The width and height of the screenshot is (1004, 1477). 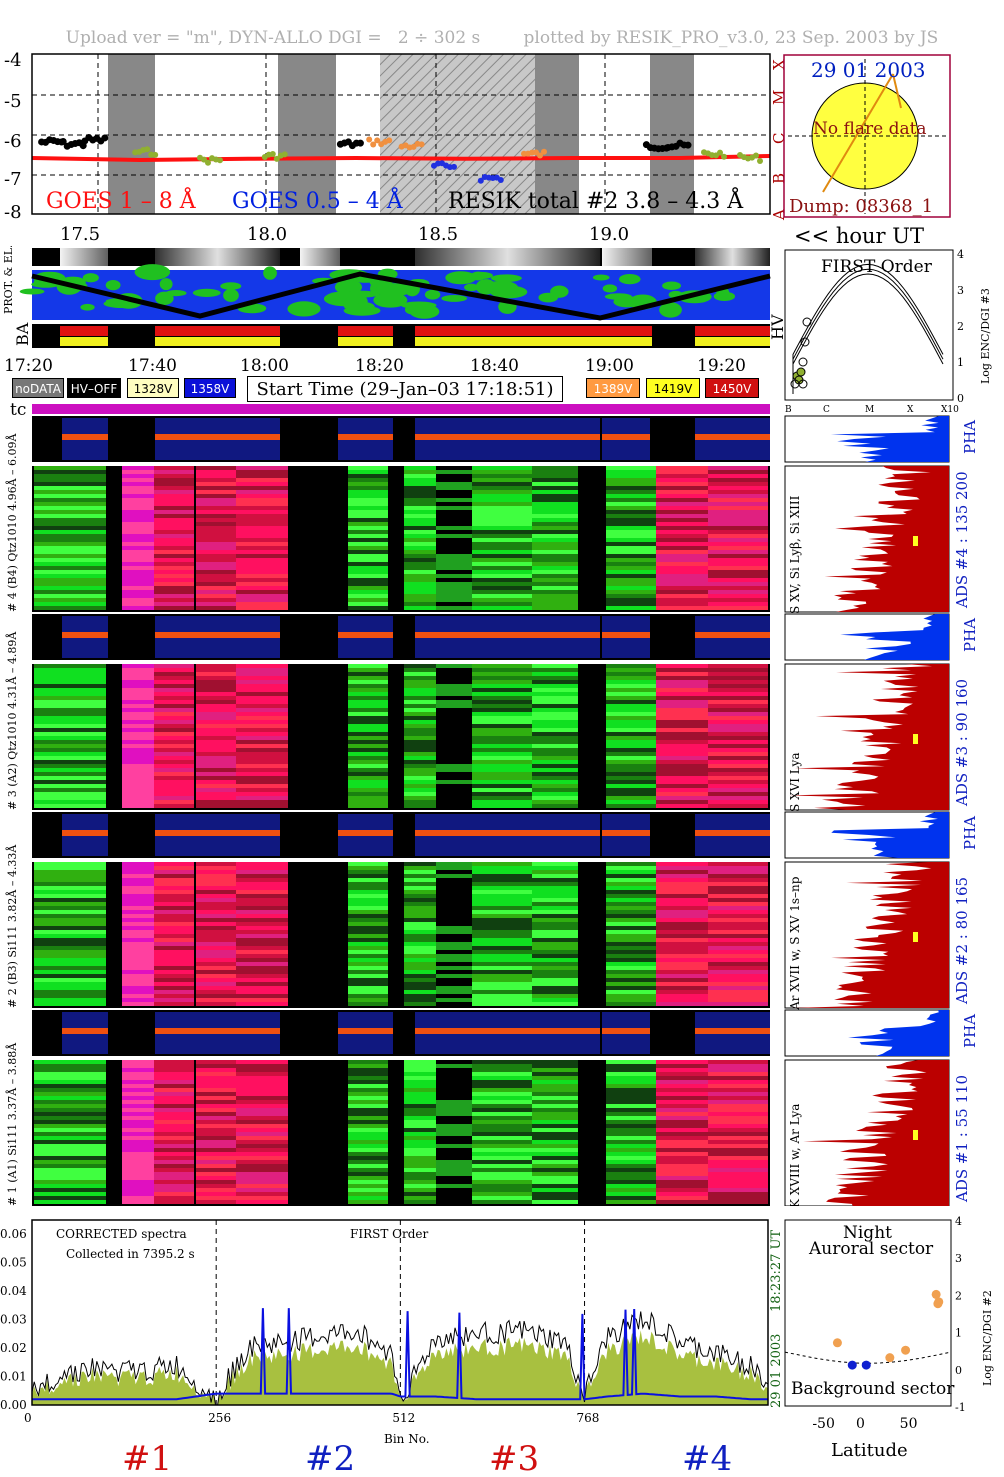 What do you see at coordinates (889, 439) in the screenshot?
I see `right-pha-fill` at bounding box center [889, 439].